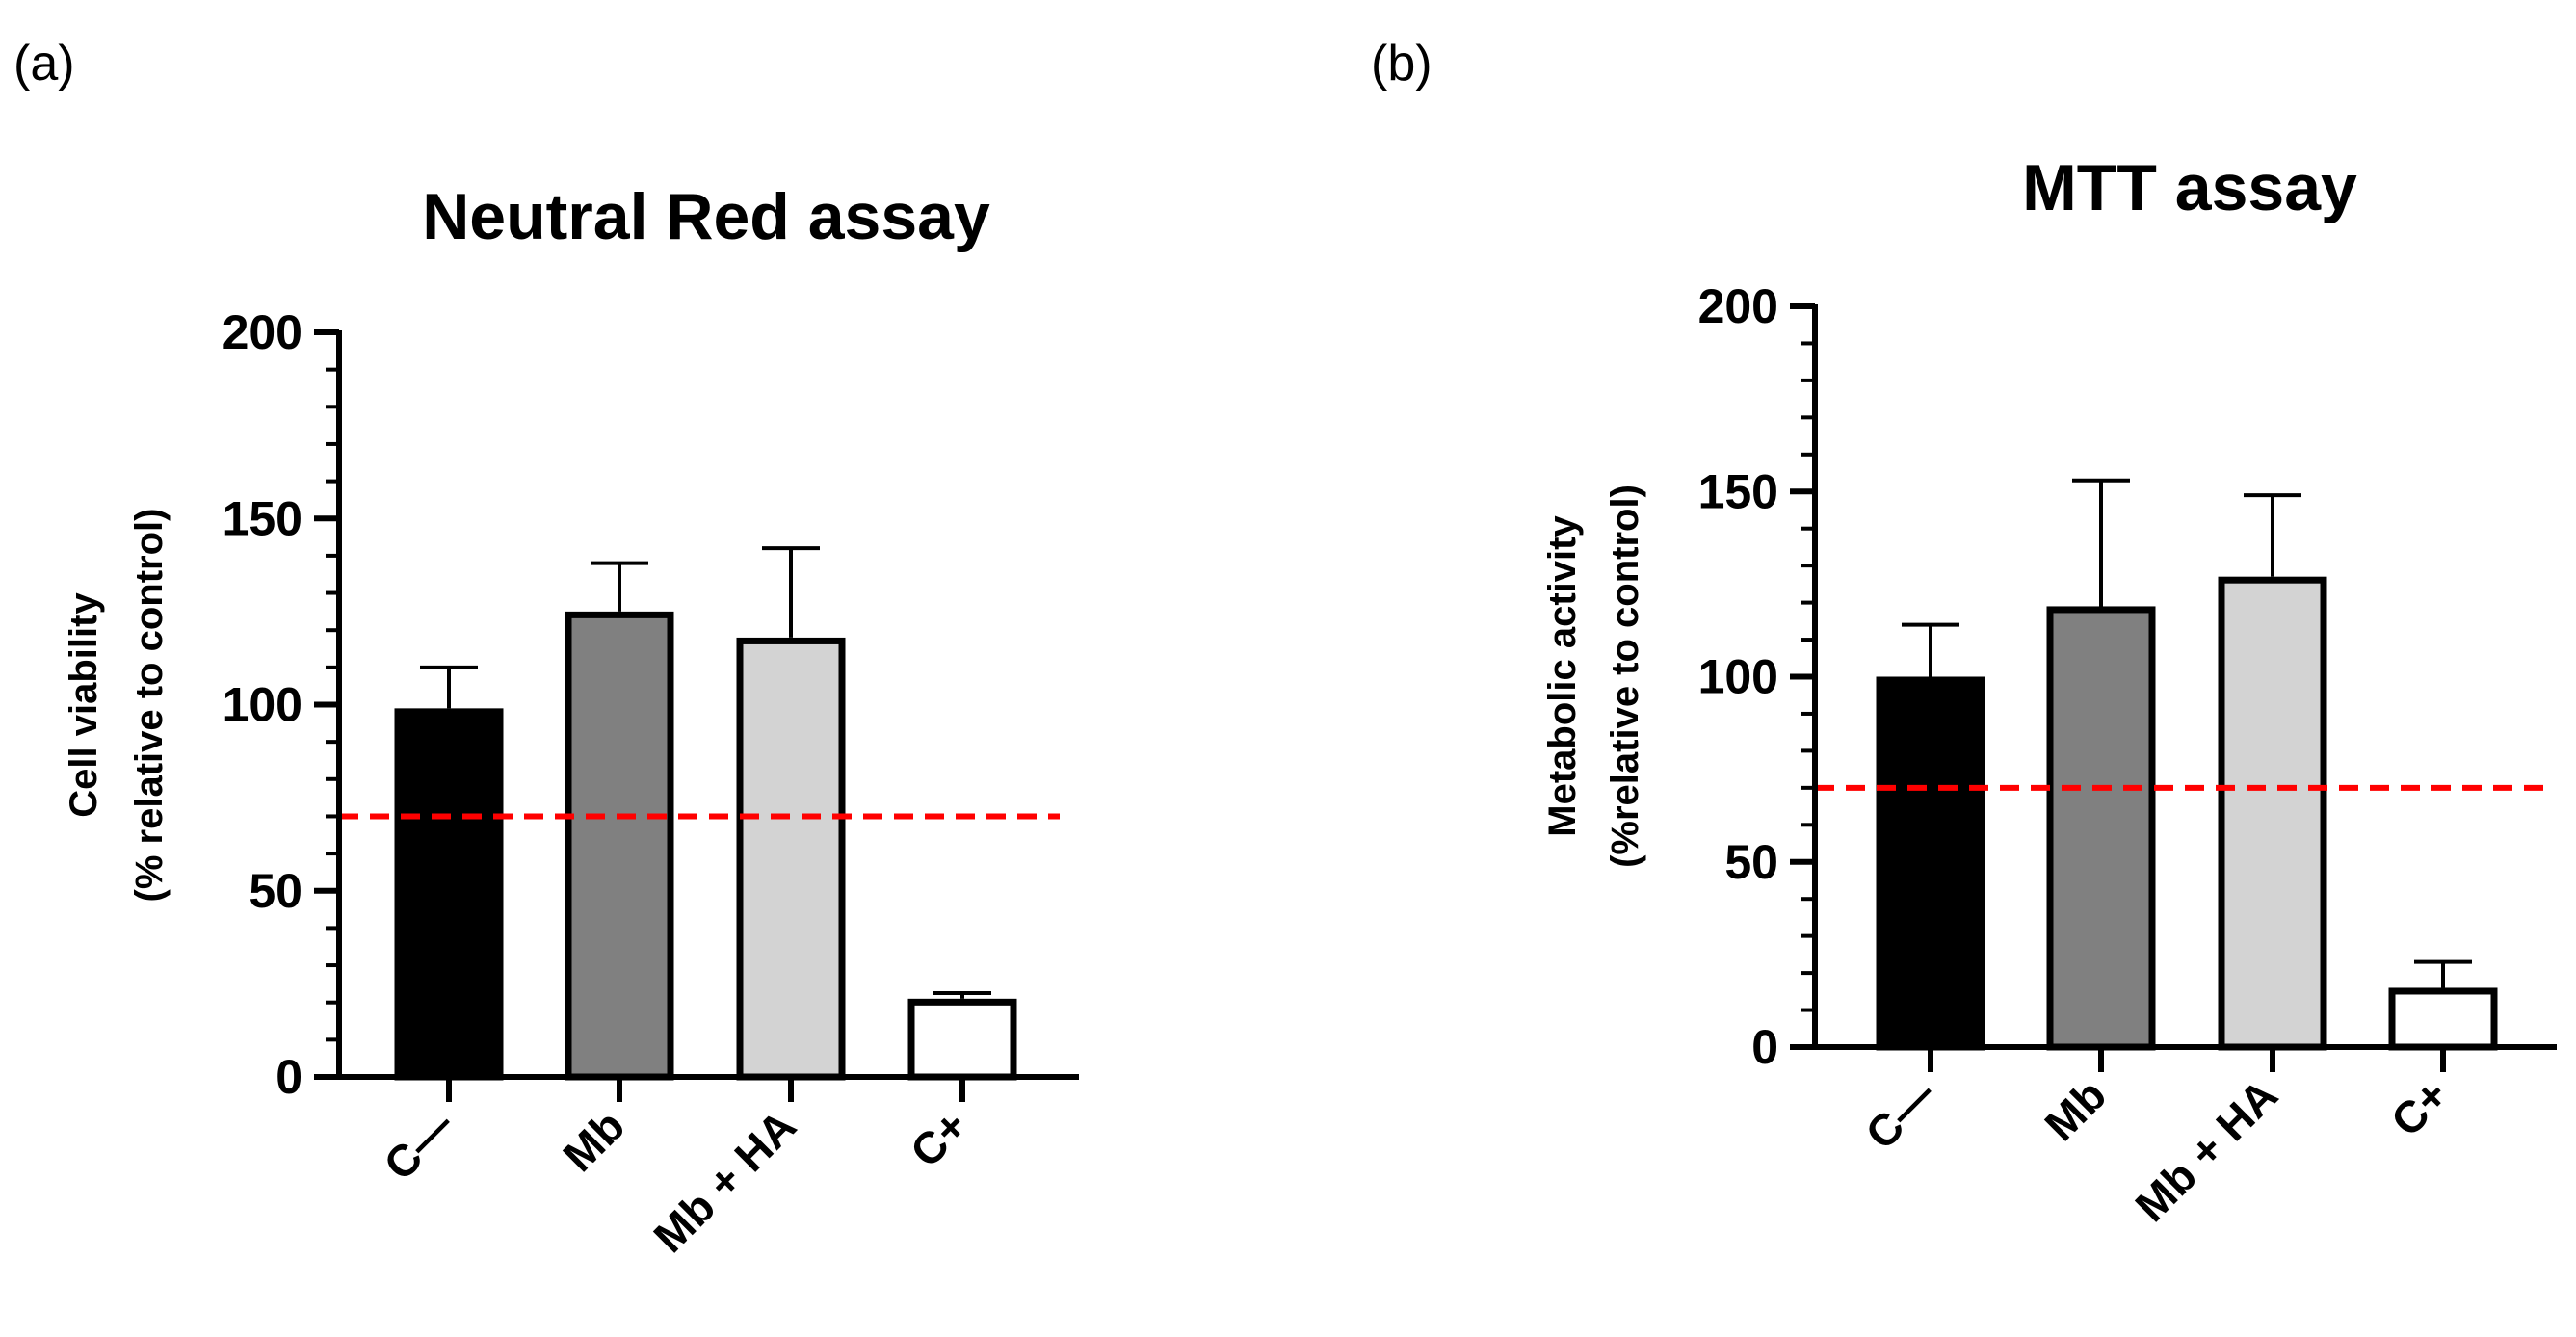 The height and width of the screenshot is (1337, 2576). Describe the element at coordinates (1562, 676) in the screenshot. I see `y-axis-label: Metabolic activity` at that location.